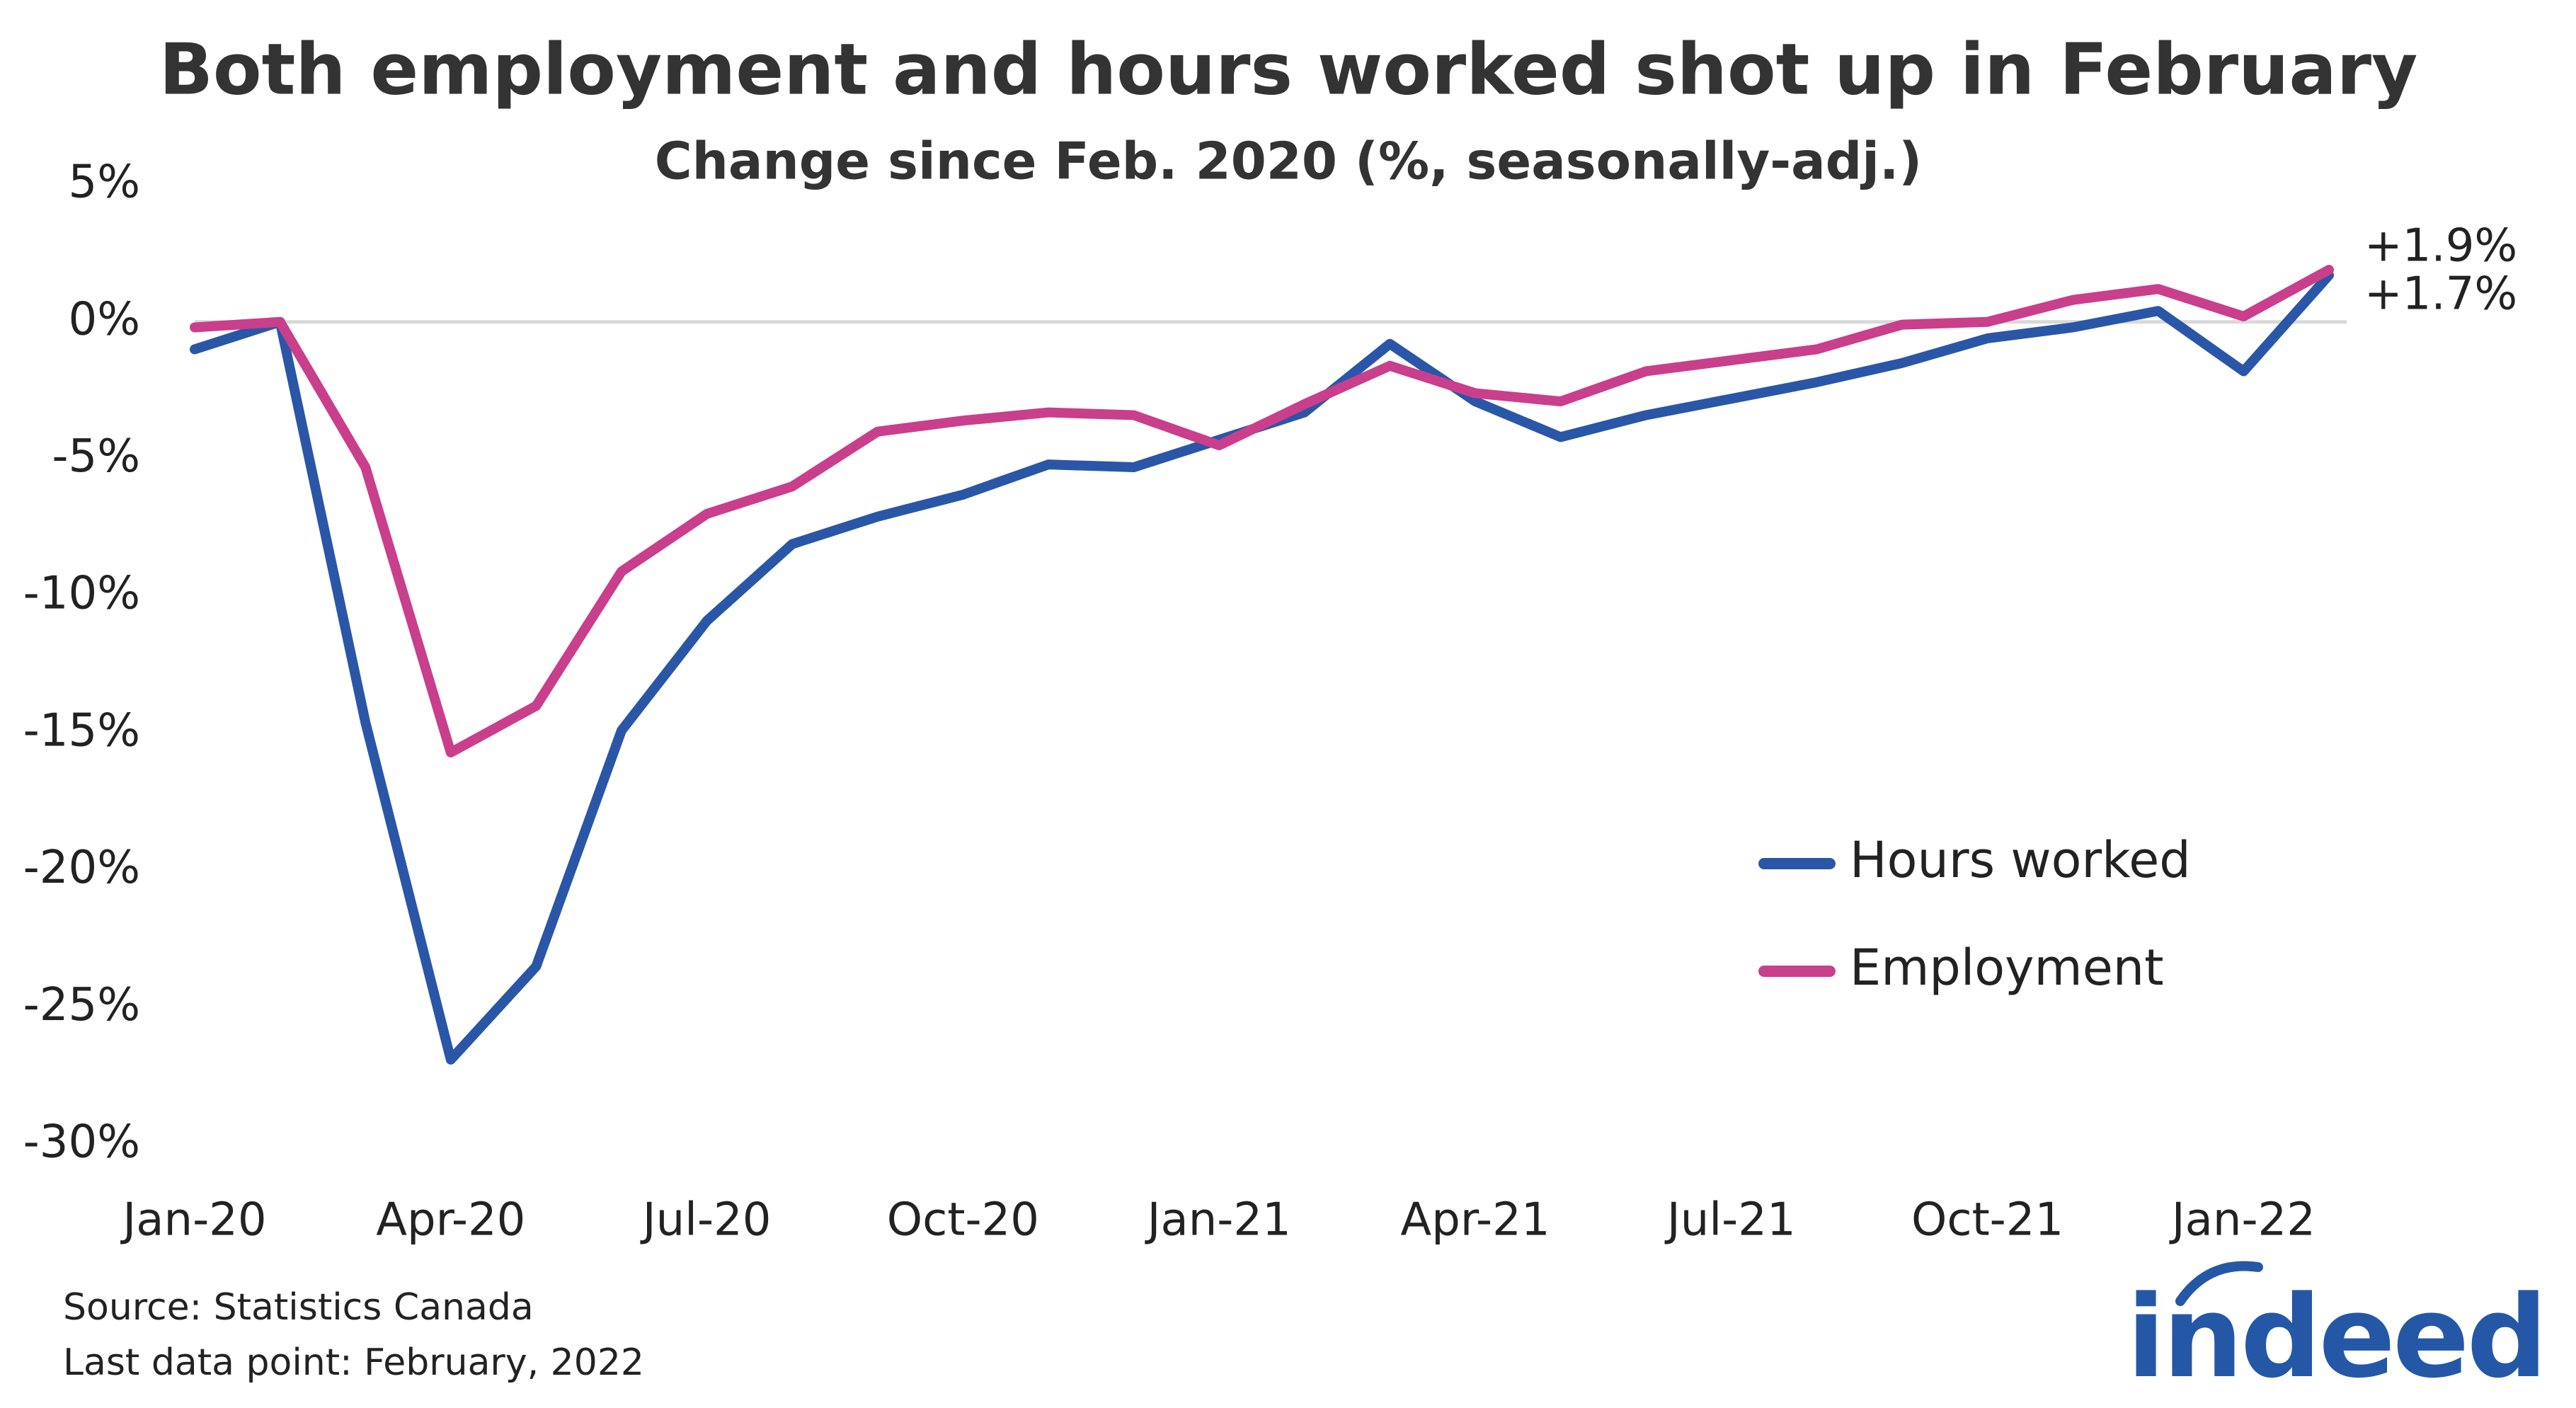 This screenshot has height=1408, width=2576. What do you see at coordinates (298, 1307) in the screenshot?
I see `source: Source: Statistics Canada` at bounding box center [298, 1307].